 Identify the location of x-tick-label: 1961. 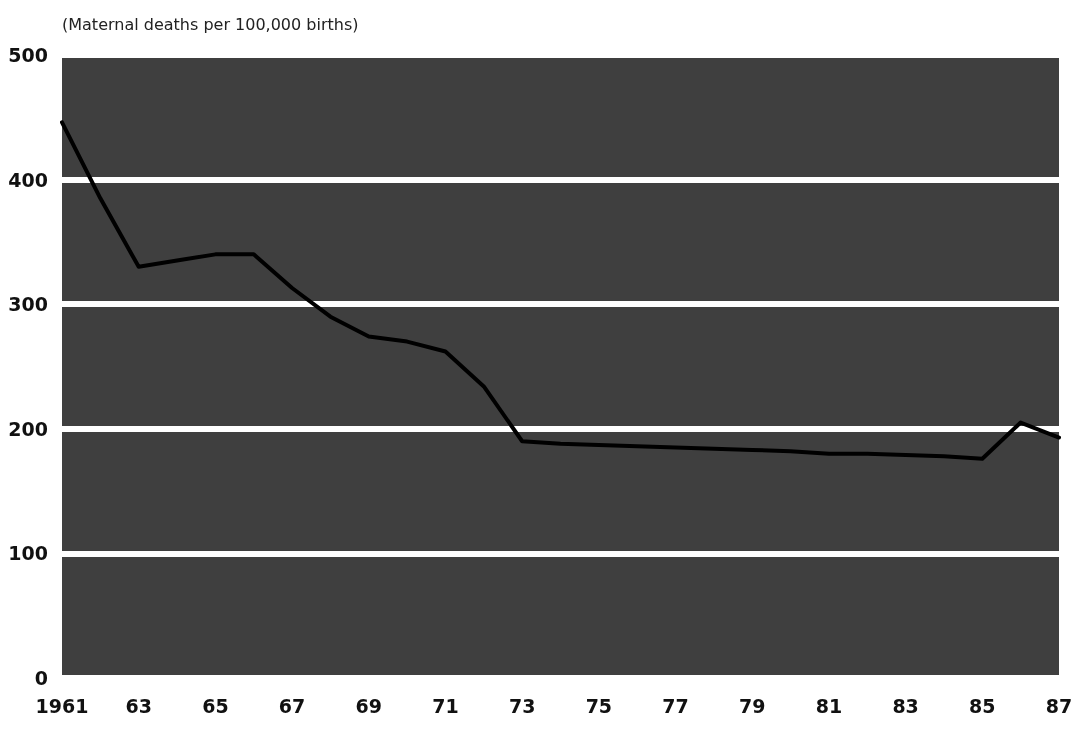
(62, 705).